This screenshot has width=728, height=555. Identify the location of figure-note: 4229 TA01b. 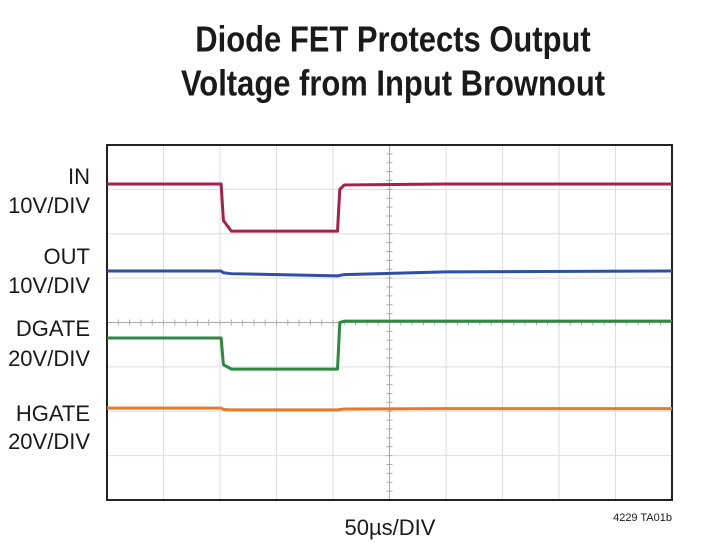
(642, 518).